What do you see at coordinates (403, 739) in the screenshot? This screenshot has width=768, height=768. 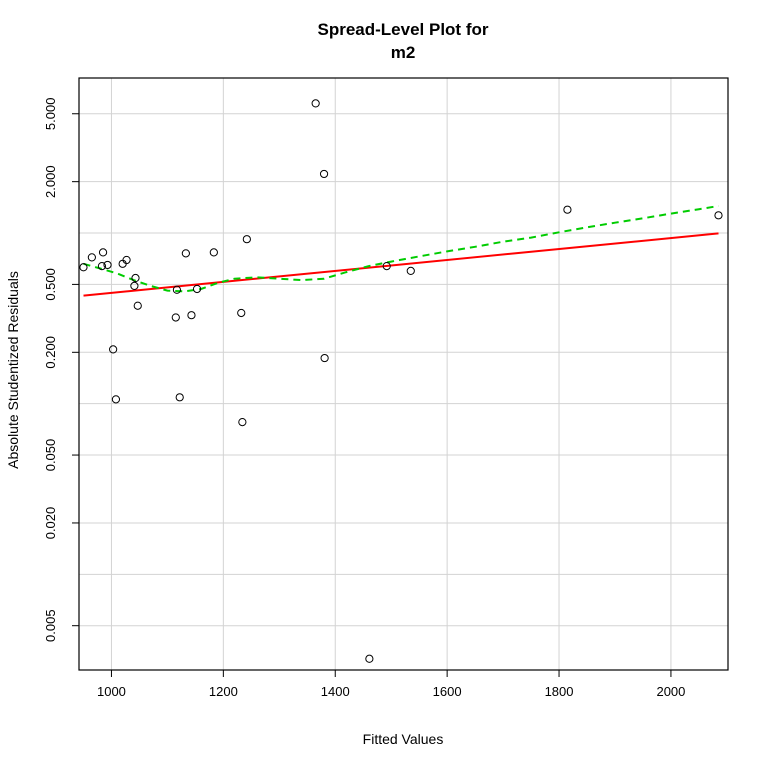 I see `x-axis-label: Fitted Values` at bounding box center [403, 739].